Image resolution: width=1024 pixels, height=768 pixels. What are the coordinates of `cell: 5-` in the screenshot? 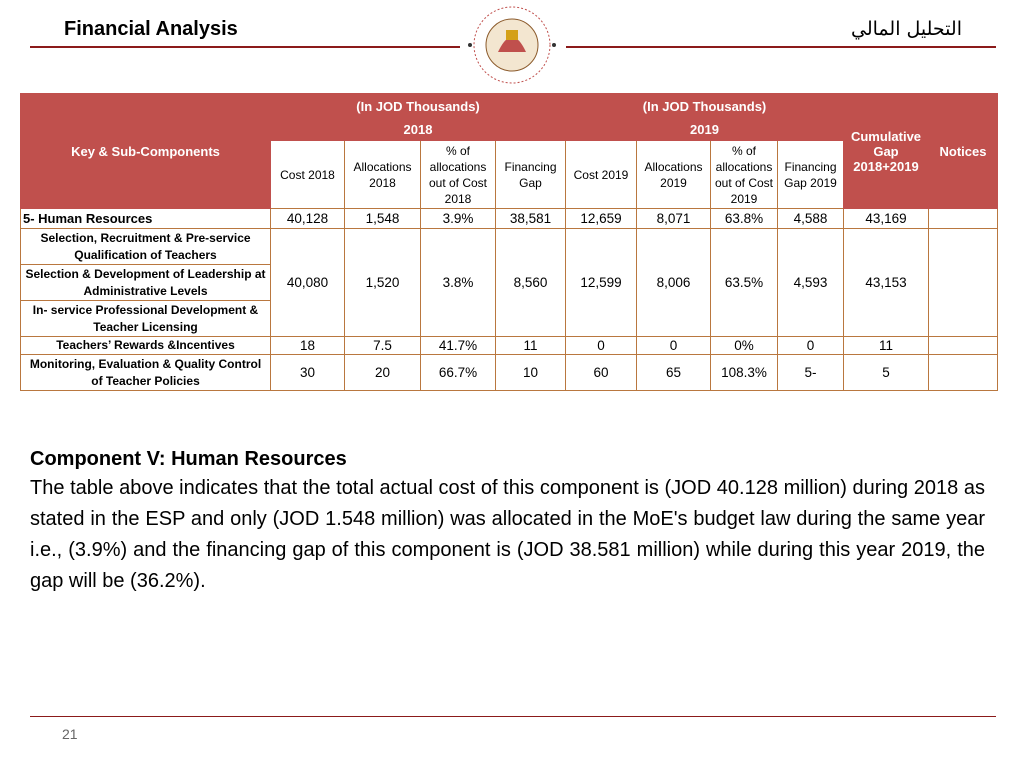 It's located at (810, 372).